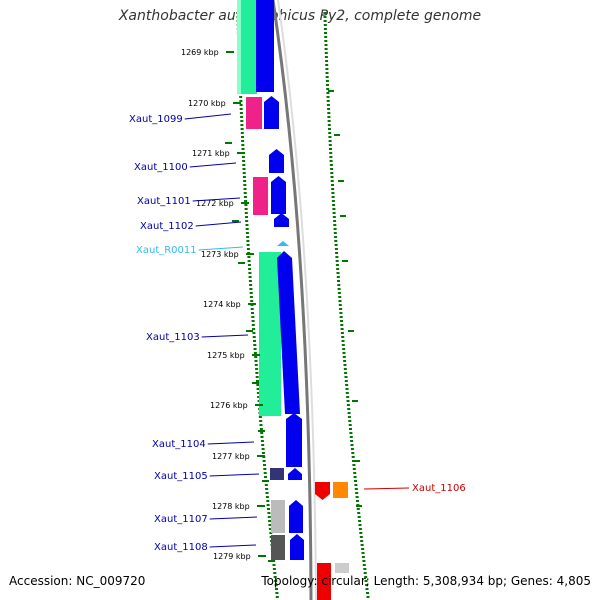 The width and height of the screenshot is (600, 600). What do you see at coordinates (231, 506) in the screenshot?
I see `tick-label: 1278 kbp` at bounding box center [231, 506].